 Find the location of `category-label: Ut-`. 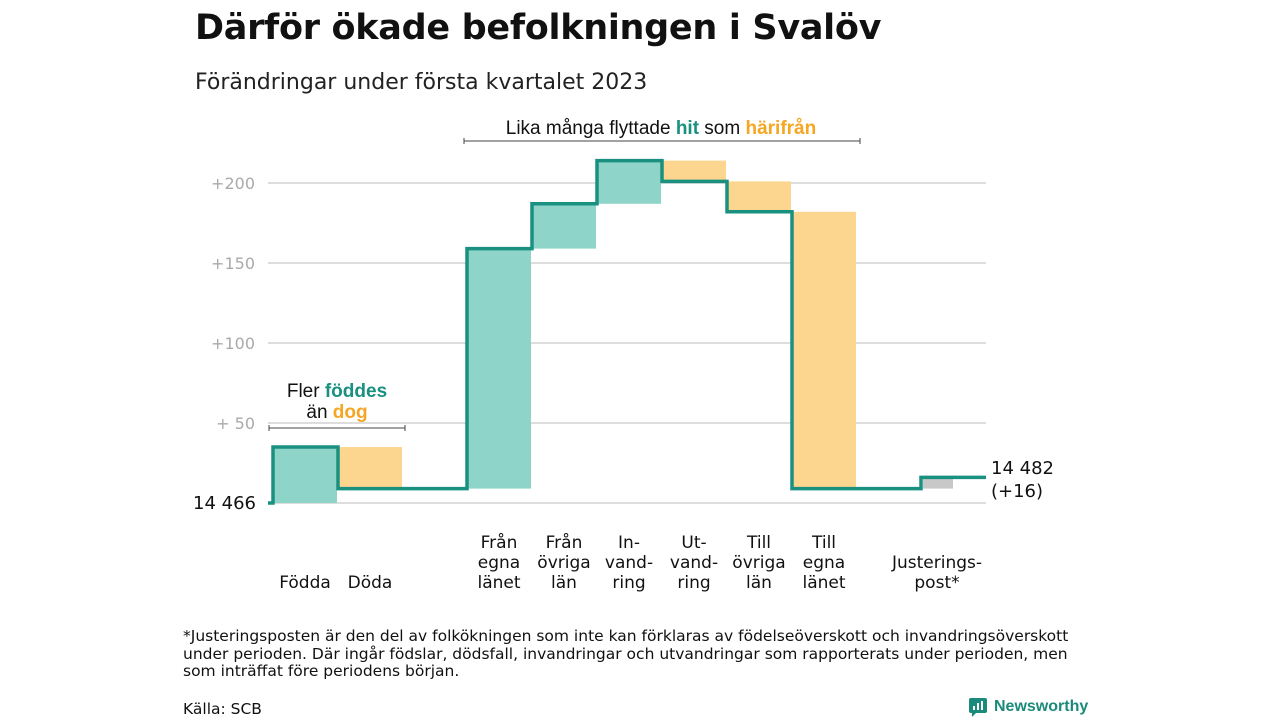

category-label: Ut- is located at coordinates (693, 543).